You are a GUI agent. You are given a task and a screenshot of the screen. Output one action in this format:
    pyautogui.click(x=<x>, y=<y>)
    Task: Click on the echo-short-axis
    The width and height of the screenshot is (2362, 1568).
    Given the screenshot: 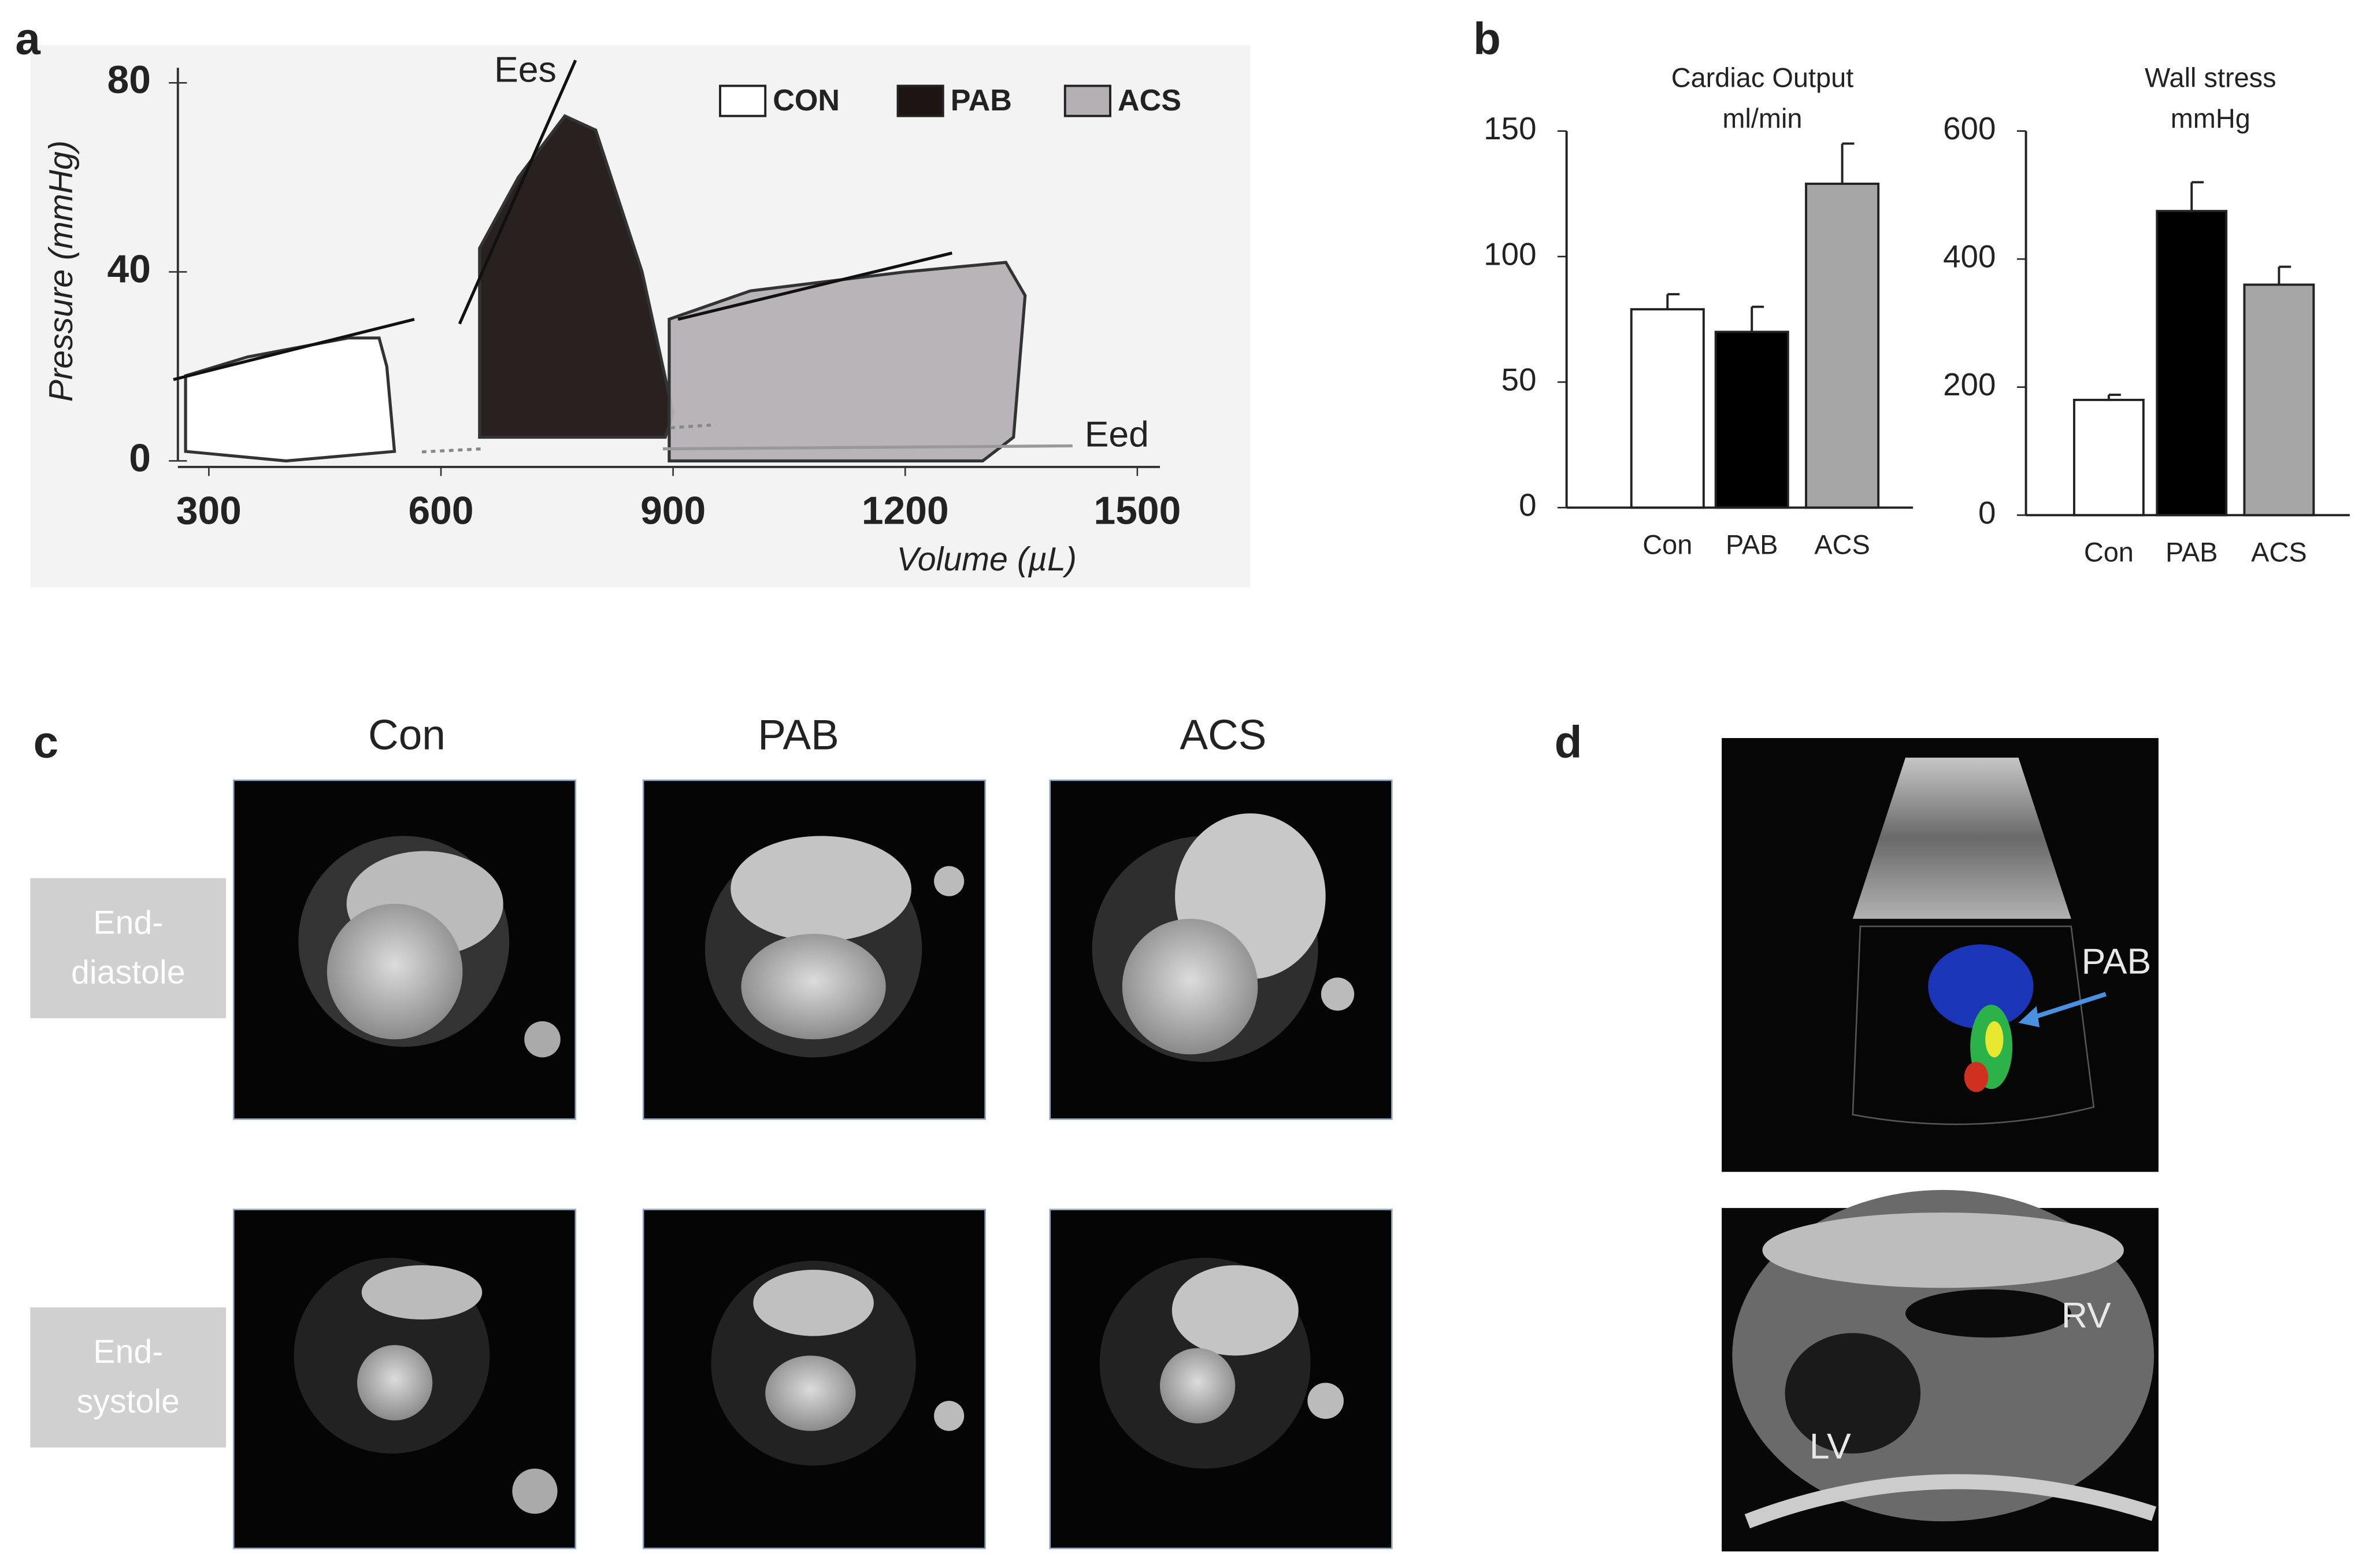 What is the action you would take?
    pyautogui.click(x=1941, y=1370)
    